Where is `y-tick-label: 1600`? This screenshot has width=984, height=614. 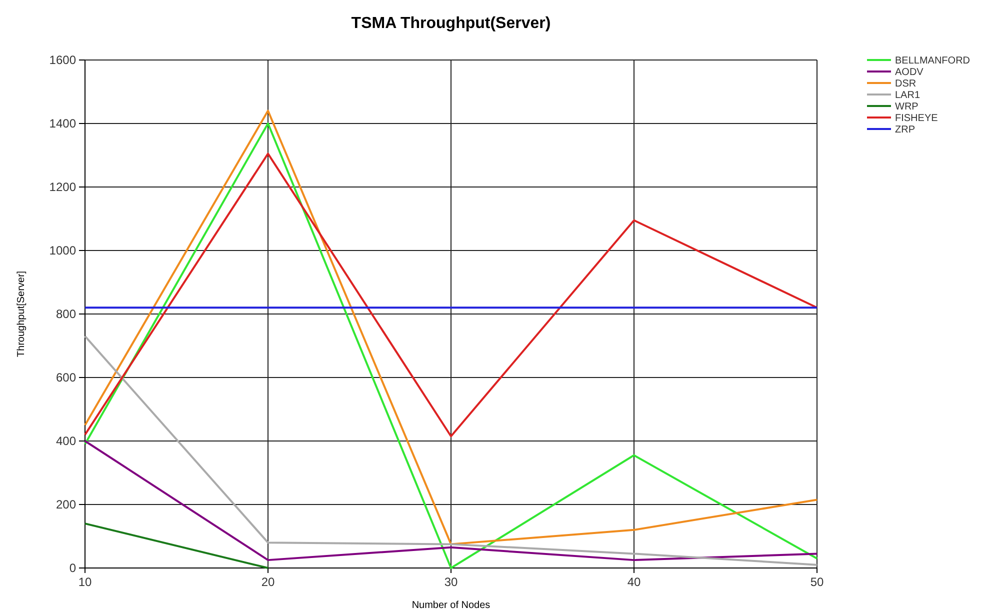
y-tick-label: 1600 is located at coordinates (62, 60).